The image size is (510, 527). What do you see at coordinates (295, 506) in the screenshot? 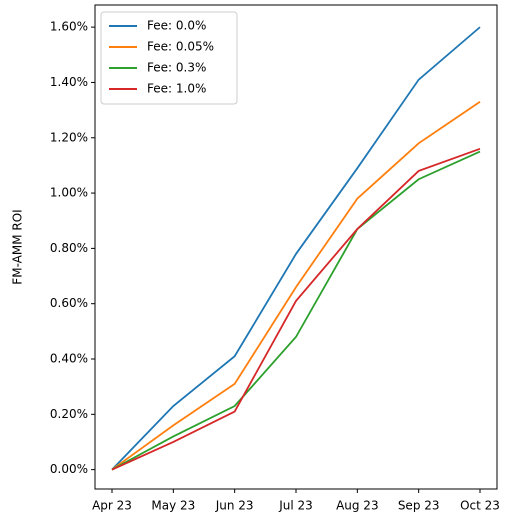
I see `x-tick-label: Jul 23` at bounding box center [295, 506].